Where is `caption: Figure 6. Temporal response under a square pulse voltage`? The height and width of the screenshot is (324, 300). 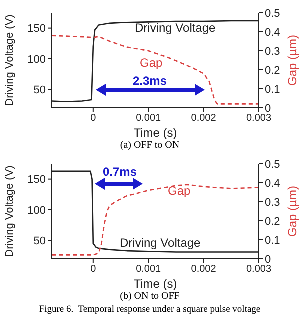
caption: Figure 6. Temporal response under a square pulse voltage is located at coordinates (150, 310).